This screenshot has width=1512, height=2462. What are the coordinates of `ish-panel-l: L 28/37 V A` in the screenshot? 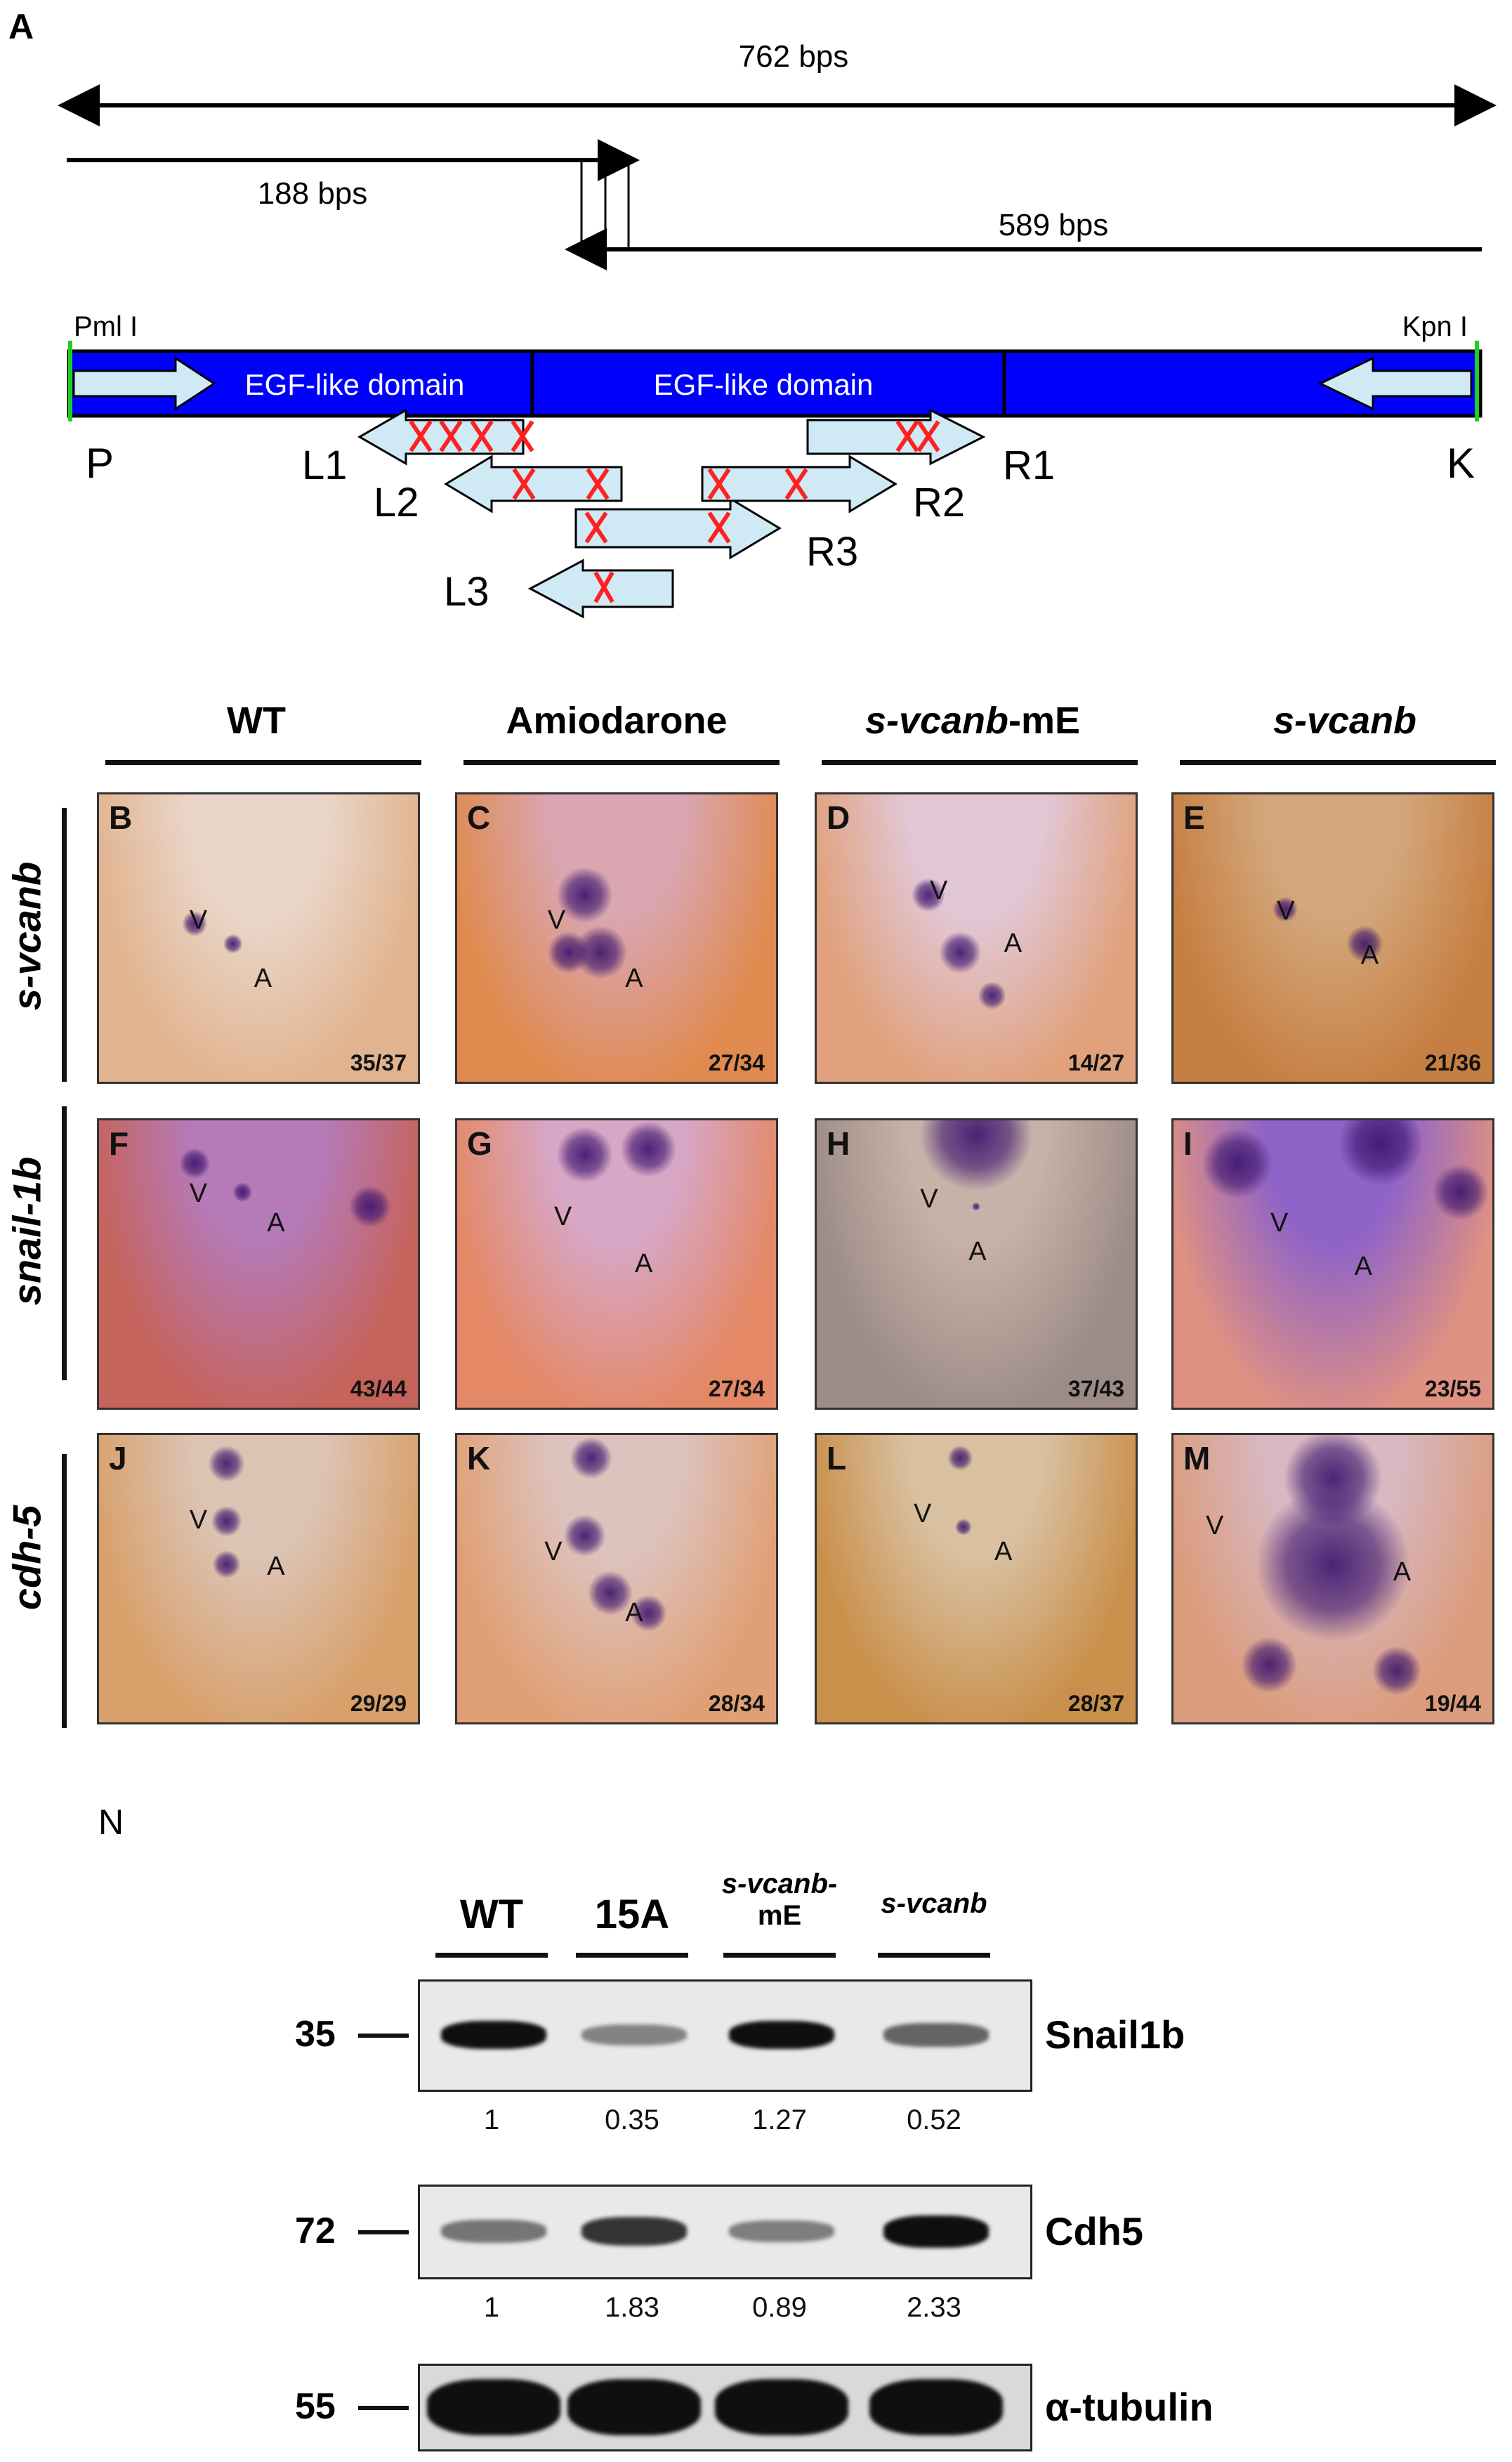 It's located at (976, 1578).